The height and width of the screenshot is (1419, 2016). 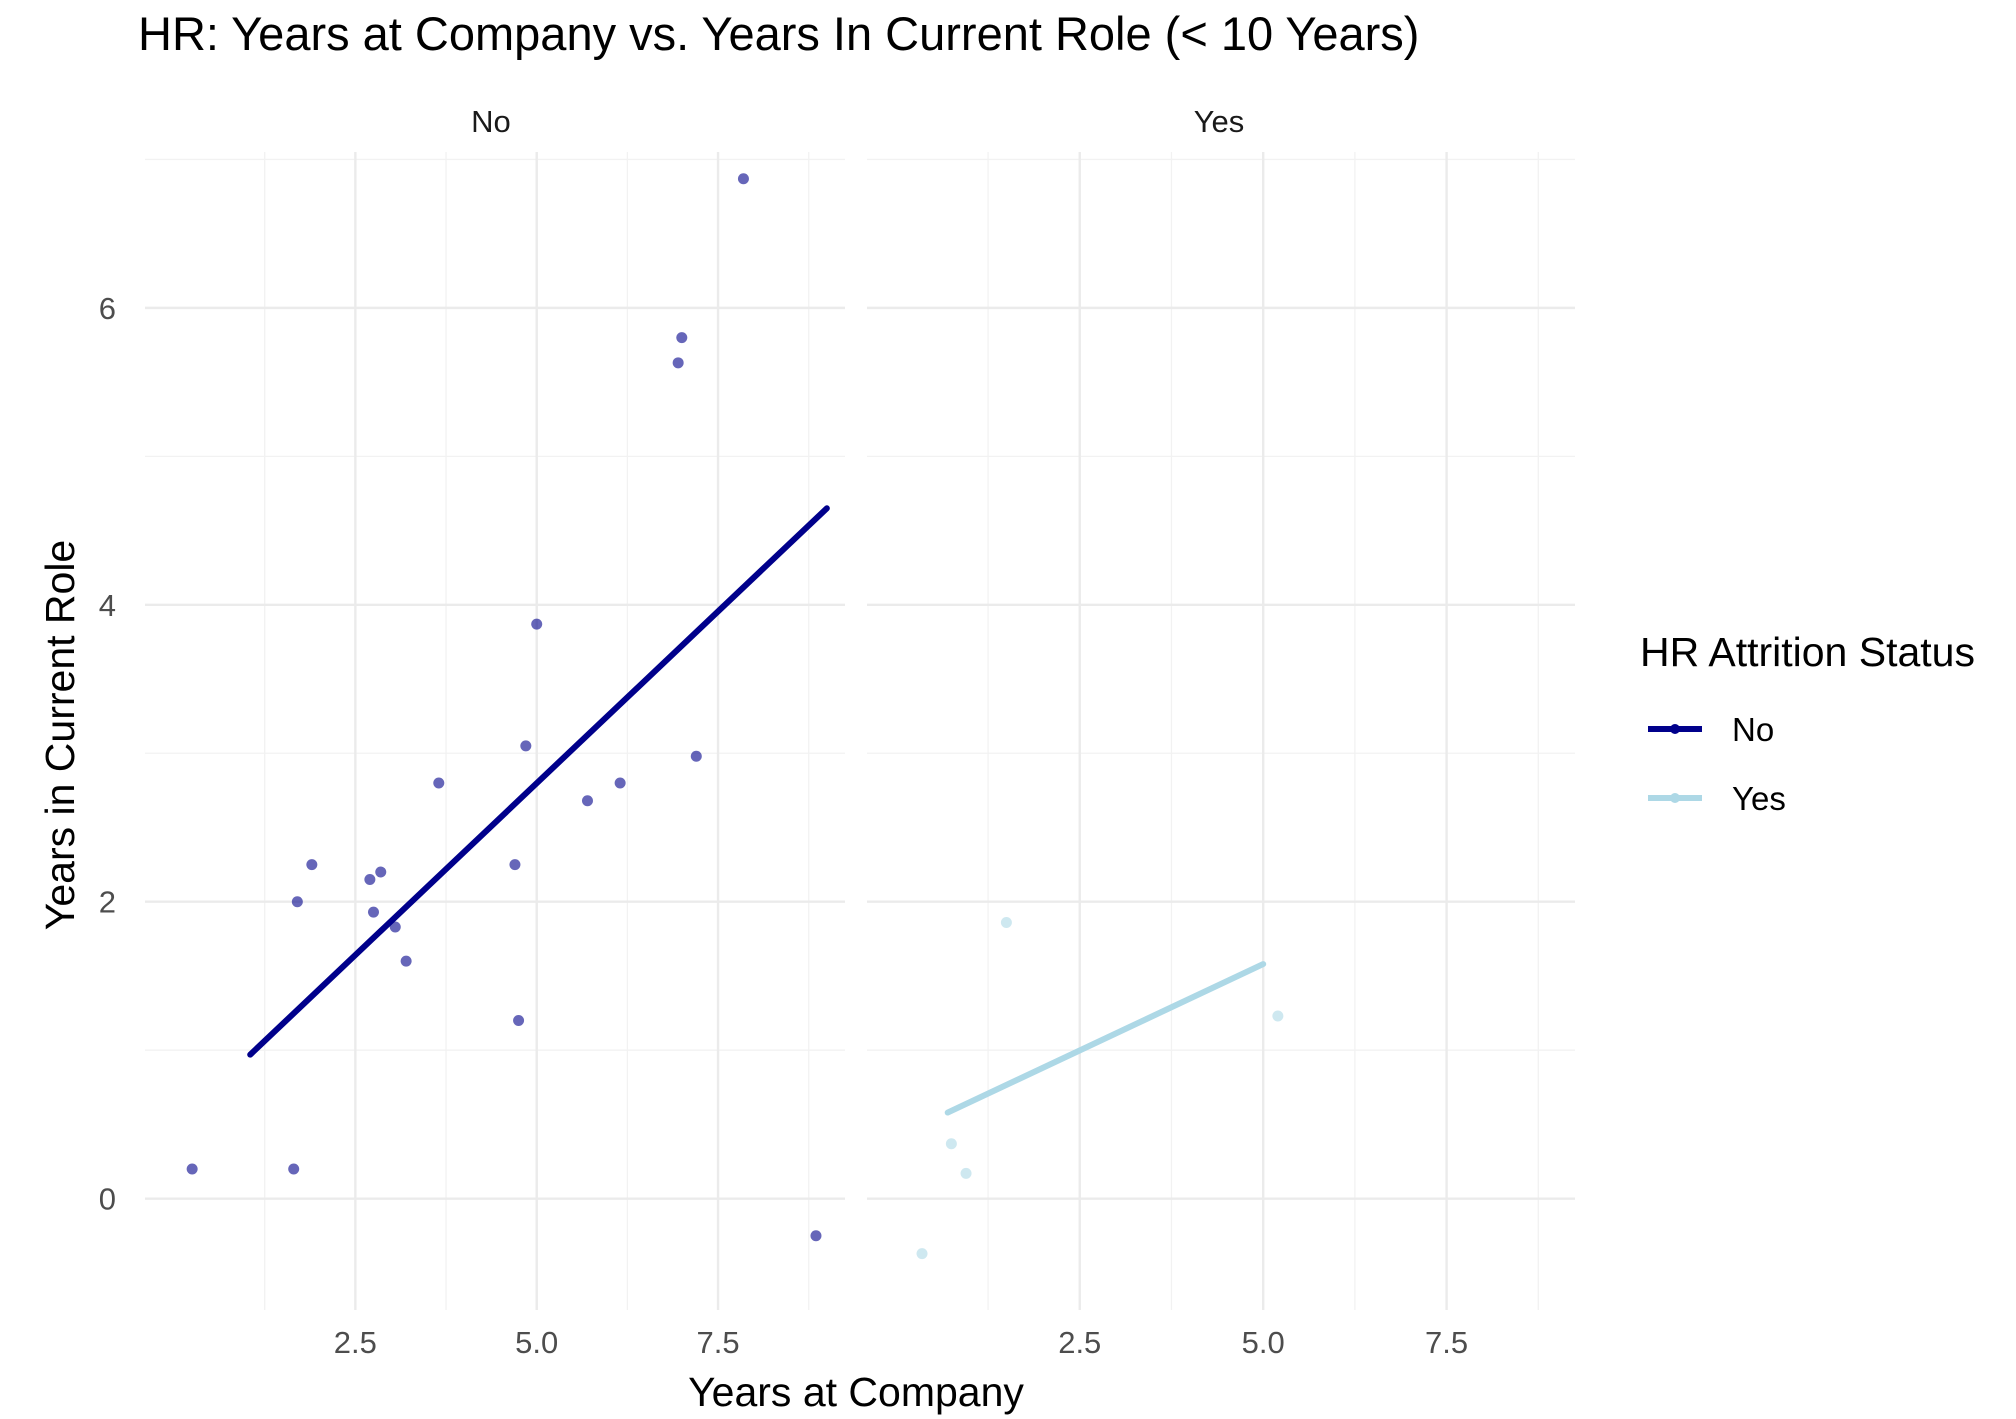 I want to click on legend-key-no-point, so click(x=1675, y=729).